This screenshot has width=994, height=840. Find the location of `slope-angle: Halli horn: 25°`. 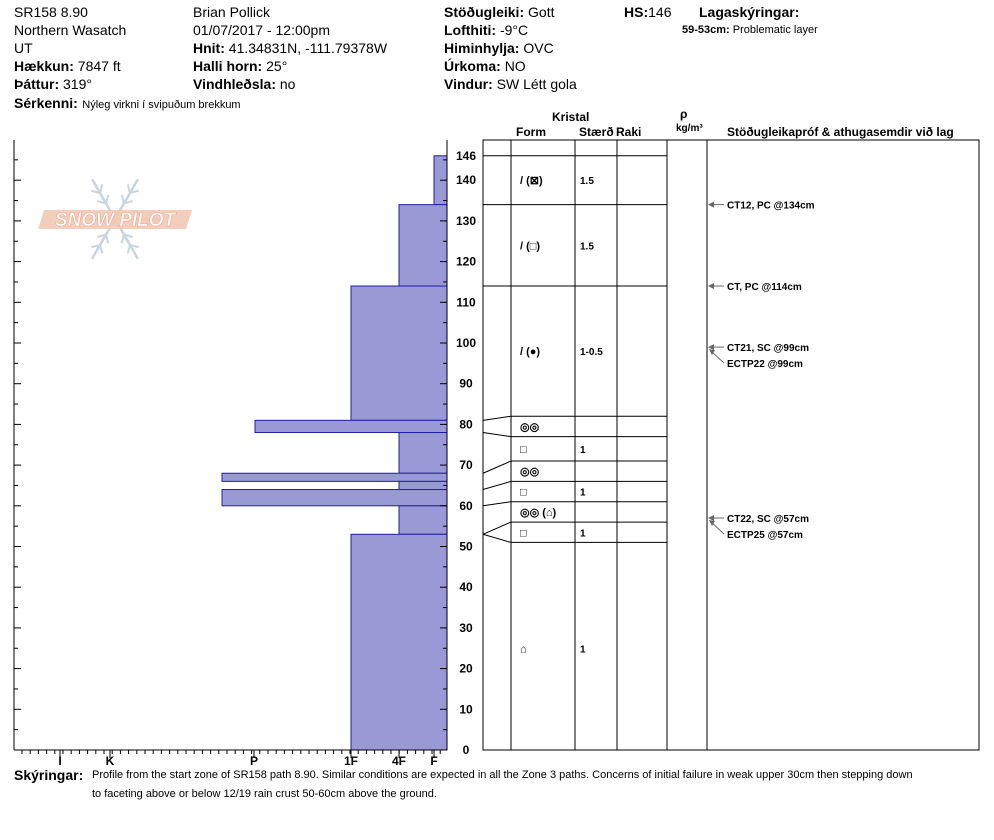

slope-angle: Halli horn: 25° is located at coordinates (240, 66).